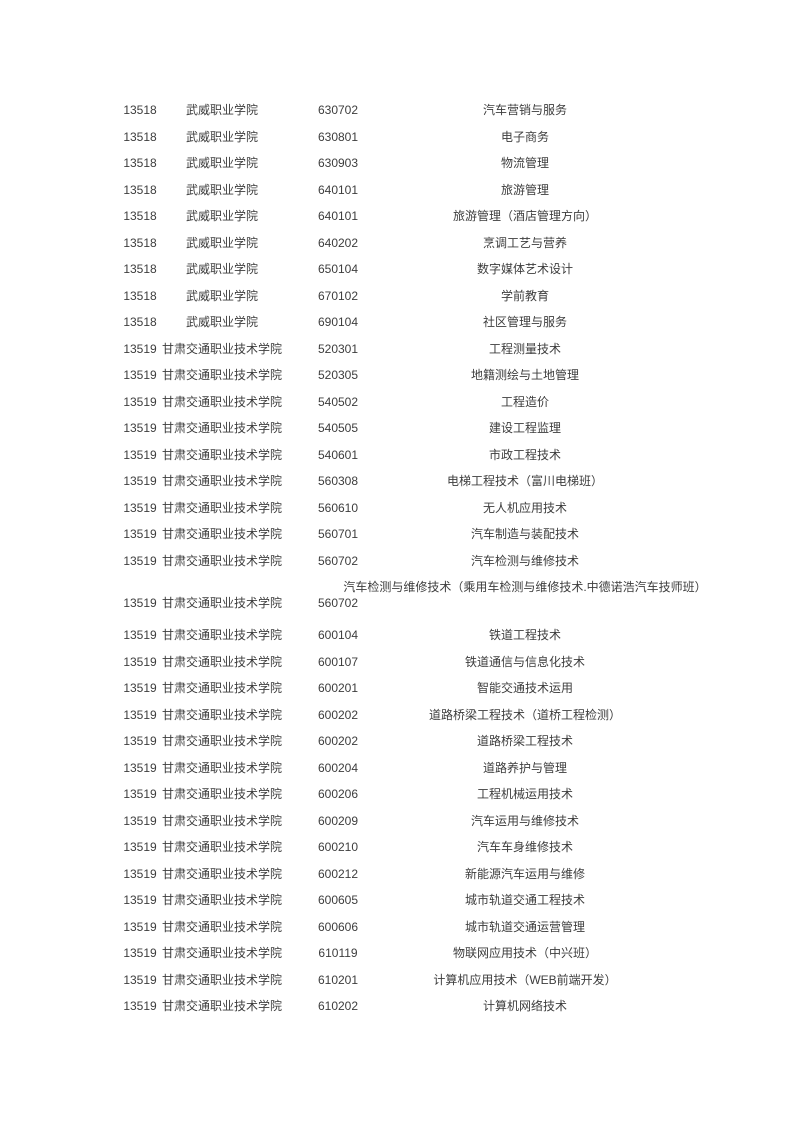 This screenshot has height=1123, width=794. I want to click on major-code: 560308, so click(338, 481).